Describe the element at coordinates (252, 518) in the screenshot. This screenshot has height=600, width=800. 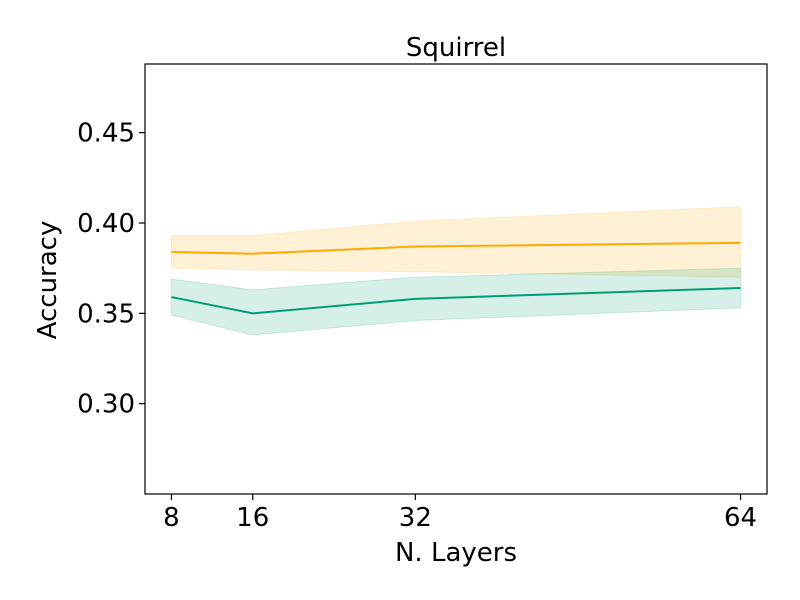
I see `x-tick-label: 16` at that location.